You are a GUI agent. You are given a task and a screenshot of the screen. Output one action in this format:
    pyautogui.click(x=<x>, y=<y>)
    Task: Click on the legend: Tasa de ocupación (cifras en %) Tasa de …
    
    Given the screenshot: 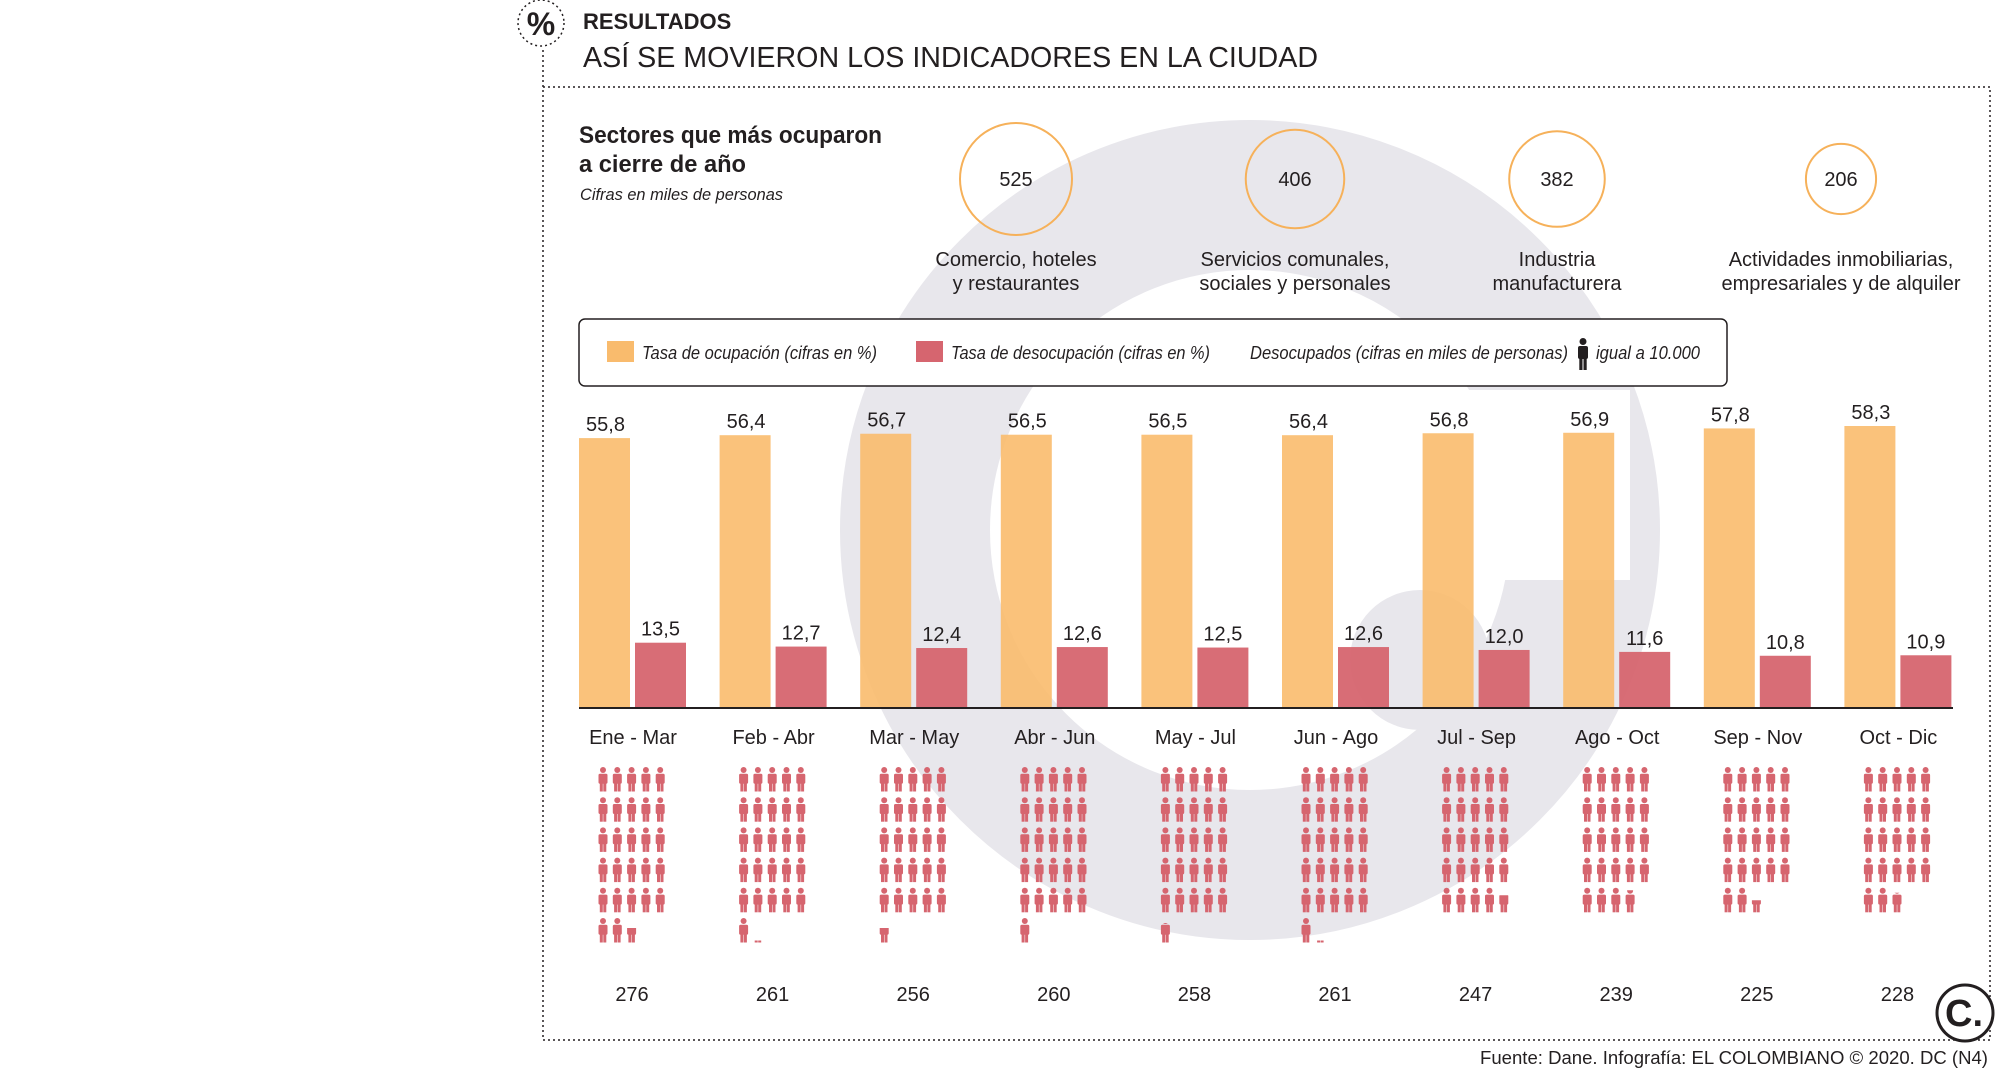 What is the action you would take?
    pyautogui.click(x=1153, y=352)
    